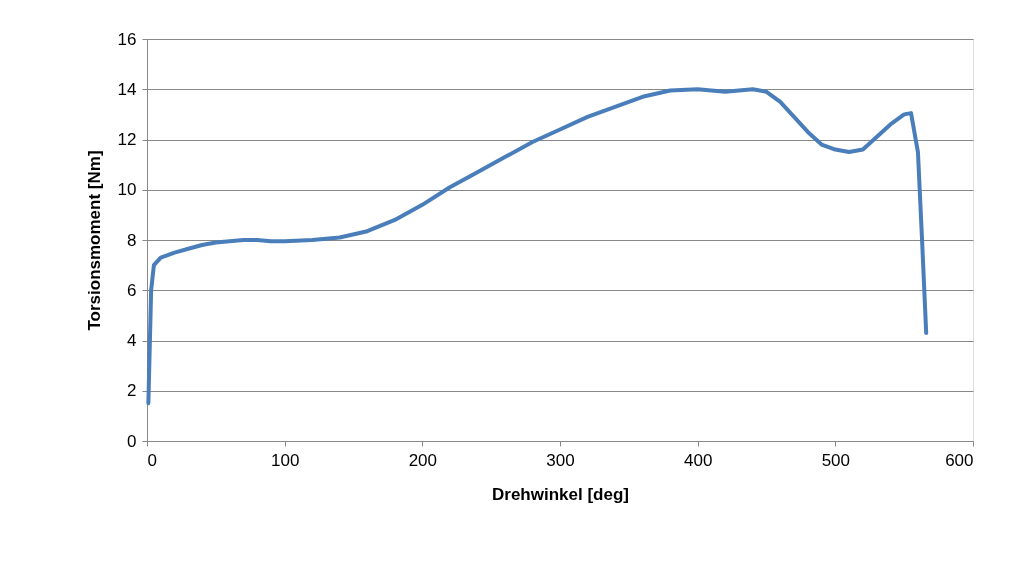  Describe the element at coordinates (132, 340) in the screenshot. I see `y-tick-label: 4` at that location.